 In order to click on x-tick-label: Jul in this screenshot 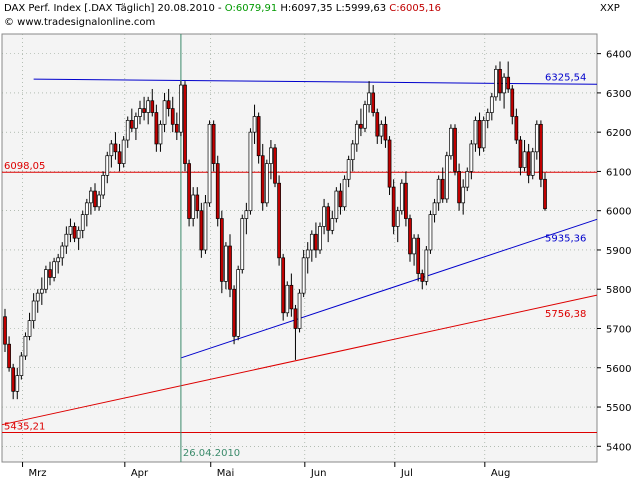, I will do `click(406, 473)`.